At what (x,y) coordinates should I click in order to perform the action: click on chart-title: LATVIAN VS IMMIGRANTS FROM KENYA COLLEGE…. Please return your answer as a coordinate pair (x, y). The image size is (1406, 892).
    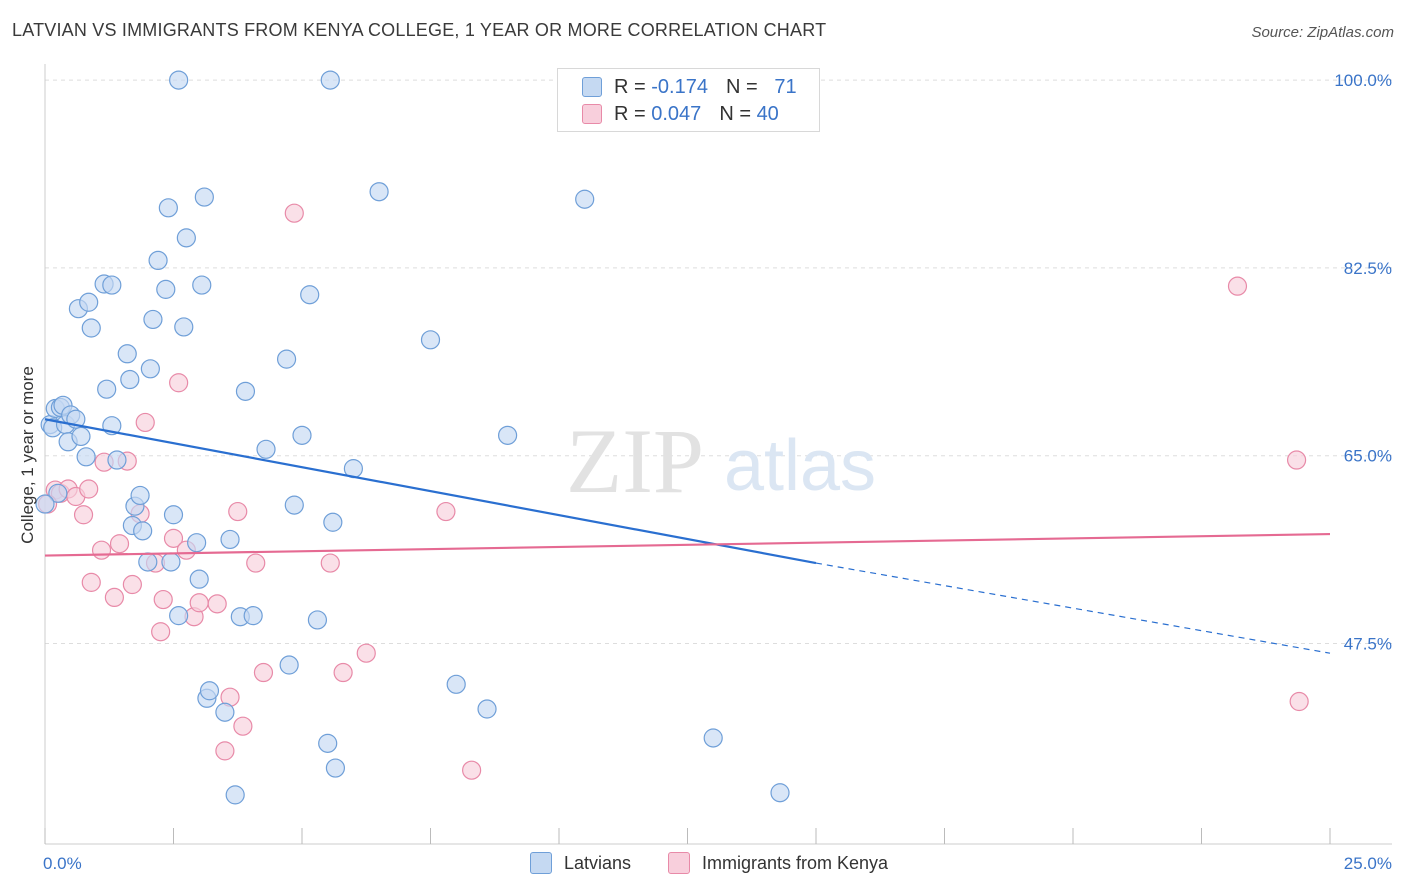
    Looking at the image, I should click on (419, 30).